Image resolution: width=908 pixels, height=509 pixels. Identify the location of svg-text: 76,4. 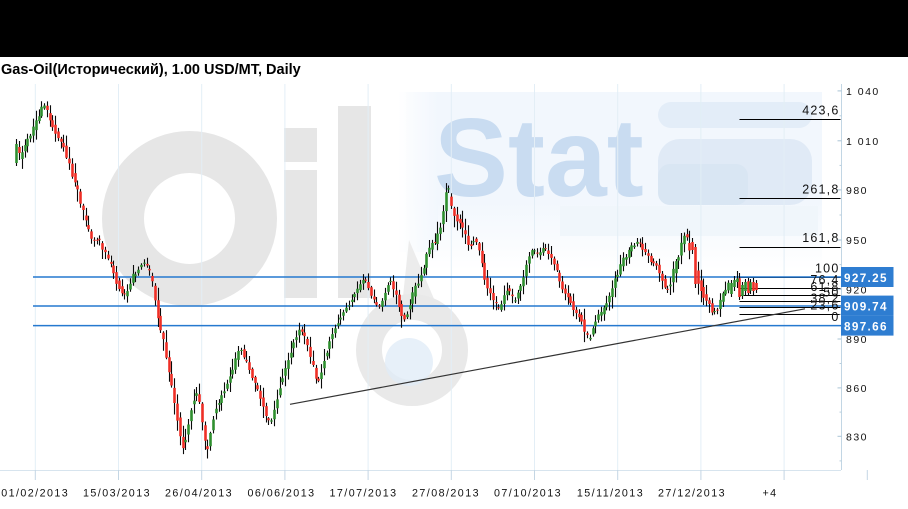
(824, 280).